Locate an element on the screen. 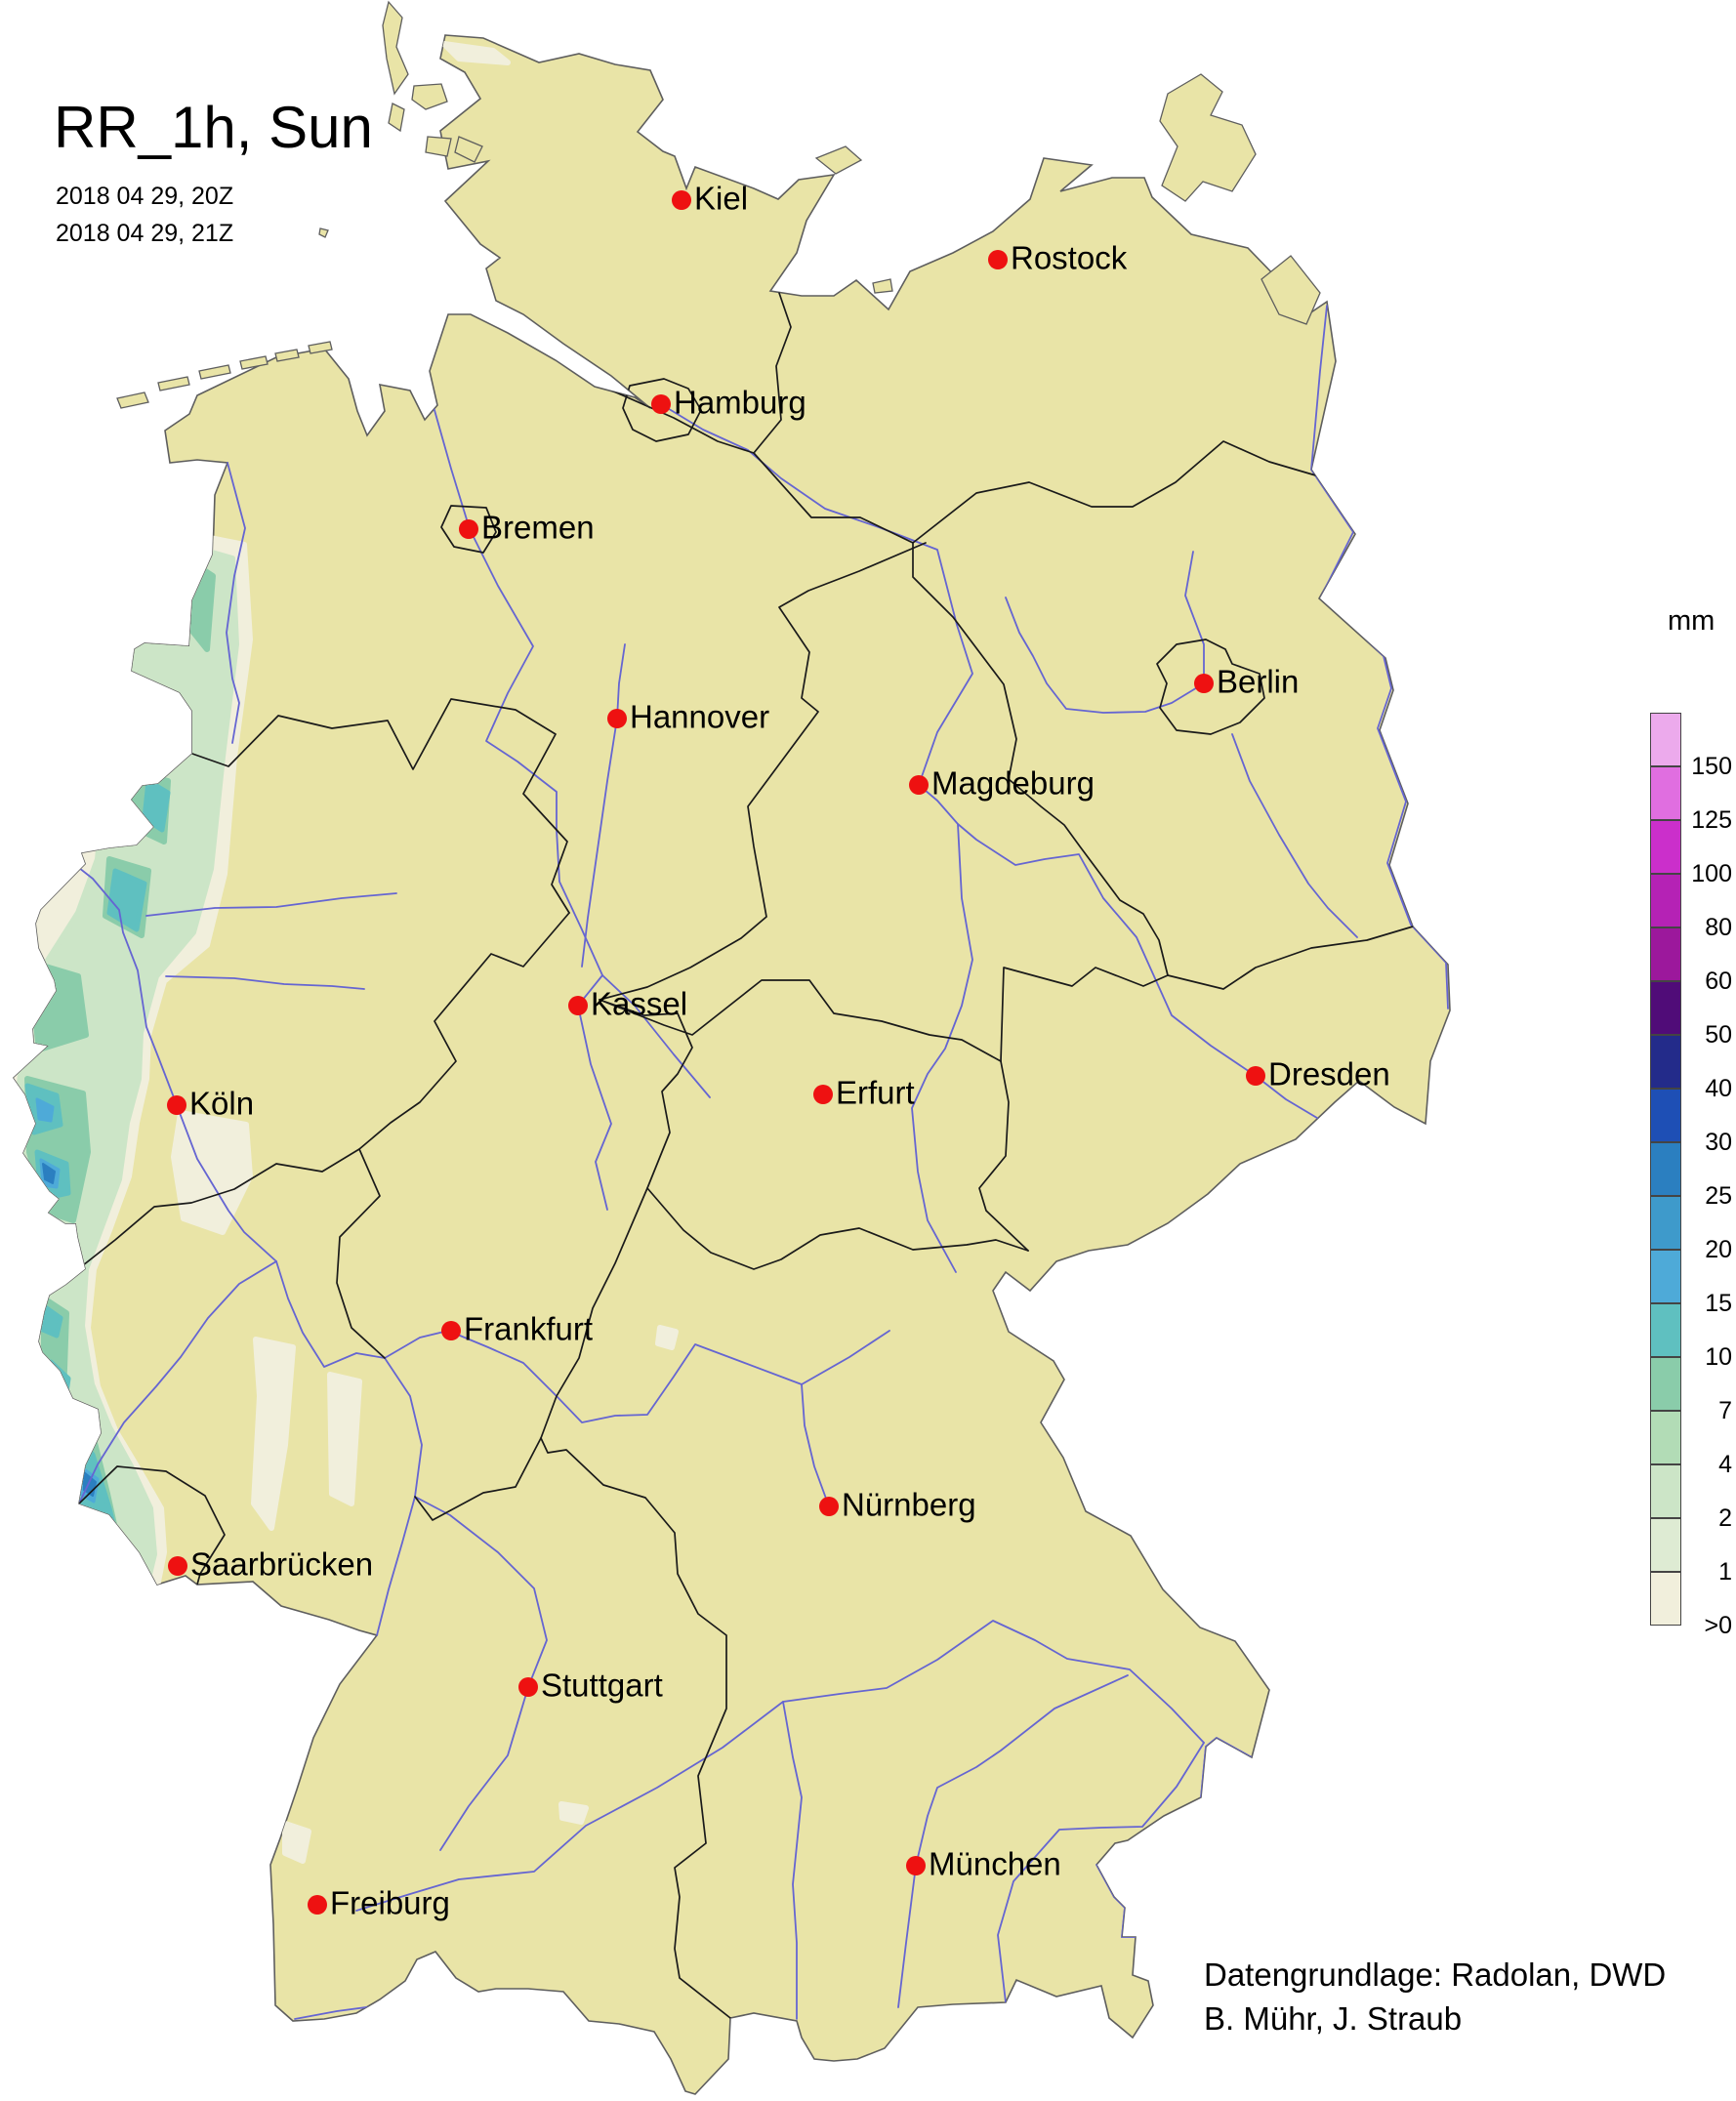  city-label: Nürnberg is located at coordinates (909, 1504).